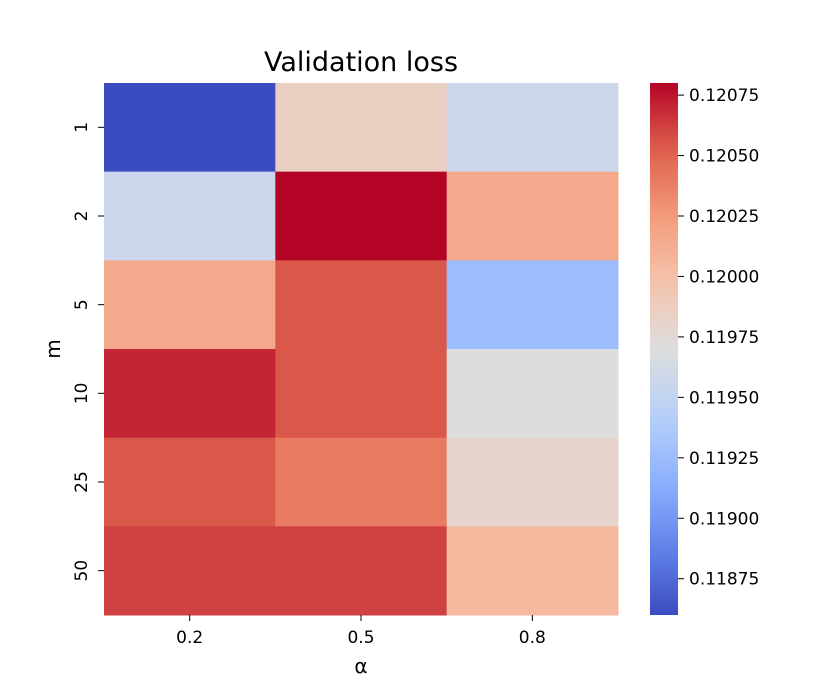  What do you see at coordinates (724, 519) in the screenshot?
I see `colorbar-tick-label: 0.11900` at bounding box center [724, 519].